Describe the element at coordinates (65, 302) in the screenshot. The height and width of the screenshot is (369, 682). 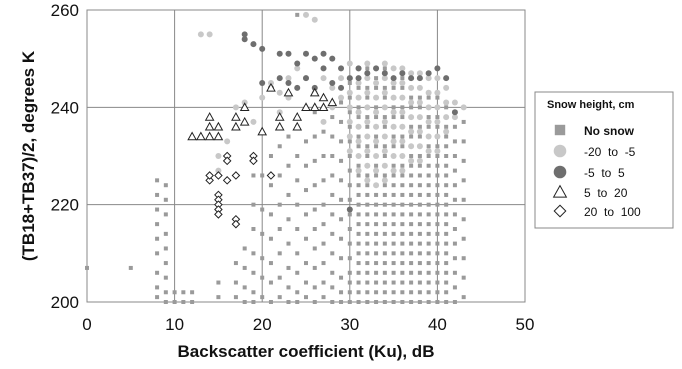
I see `y-tick-label: 200` at that location.